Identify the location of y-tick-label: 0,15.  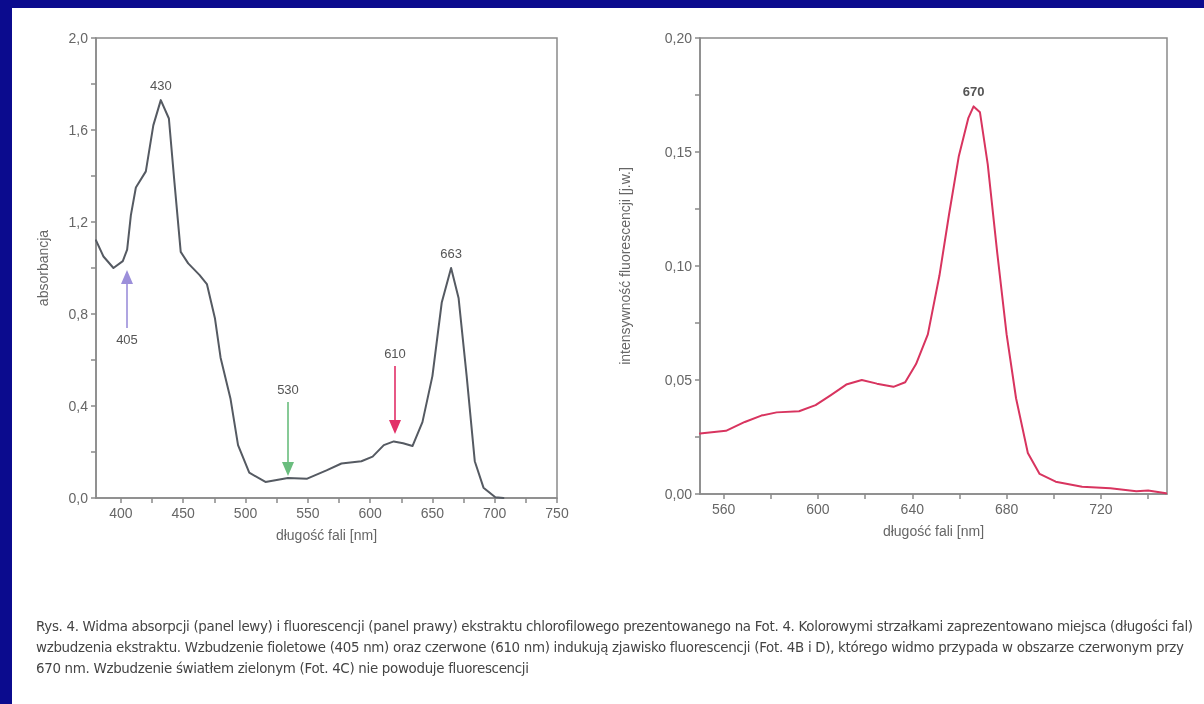
(678, 152).